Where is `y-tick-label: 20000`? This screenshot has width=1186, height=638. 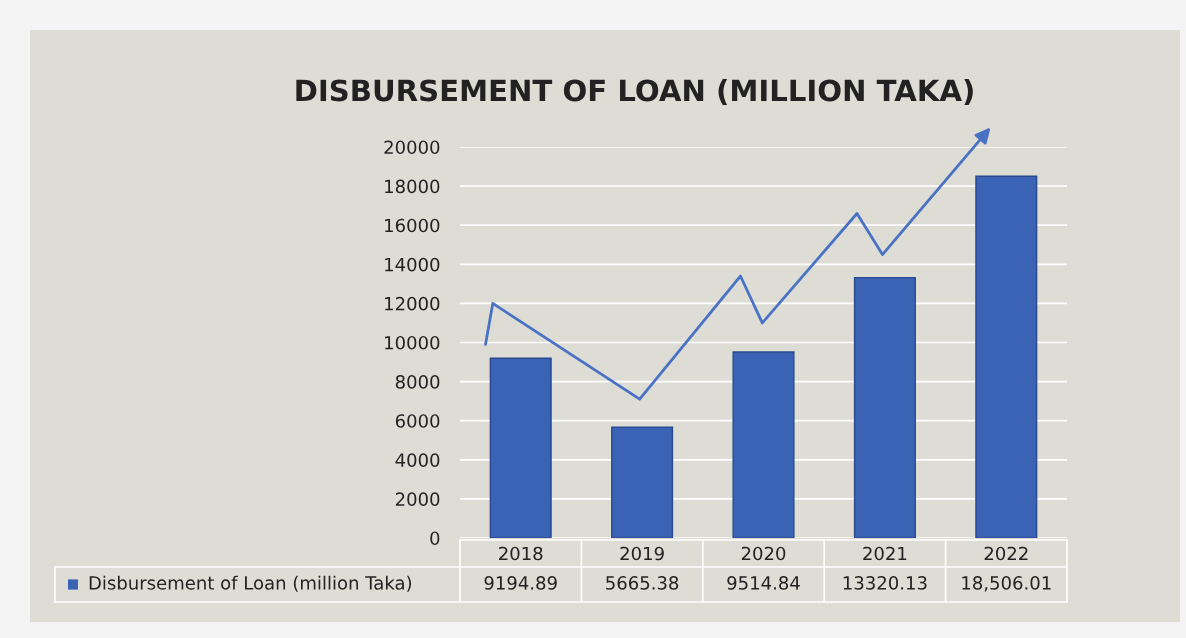 y-tick-label: 20000 is located at coordinates (412, 147).